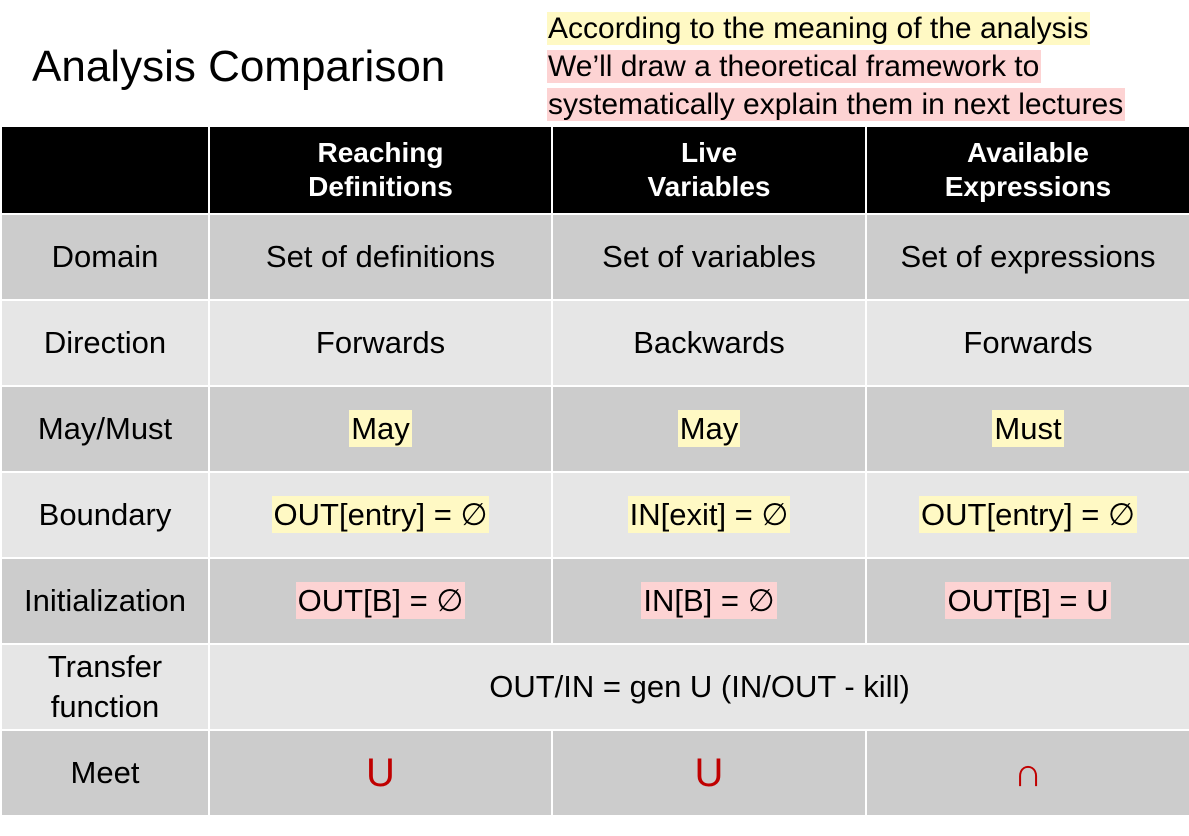 The height and width of the screenshot is (836, 1189). I want to click on note-line-1: According to the meaning of the analysis, so click(819, 28).